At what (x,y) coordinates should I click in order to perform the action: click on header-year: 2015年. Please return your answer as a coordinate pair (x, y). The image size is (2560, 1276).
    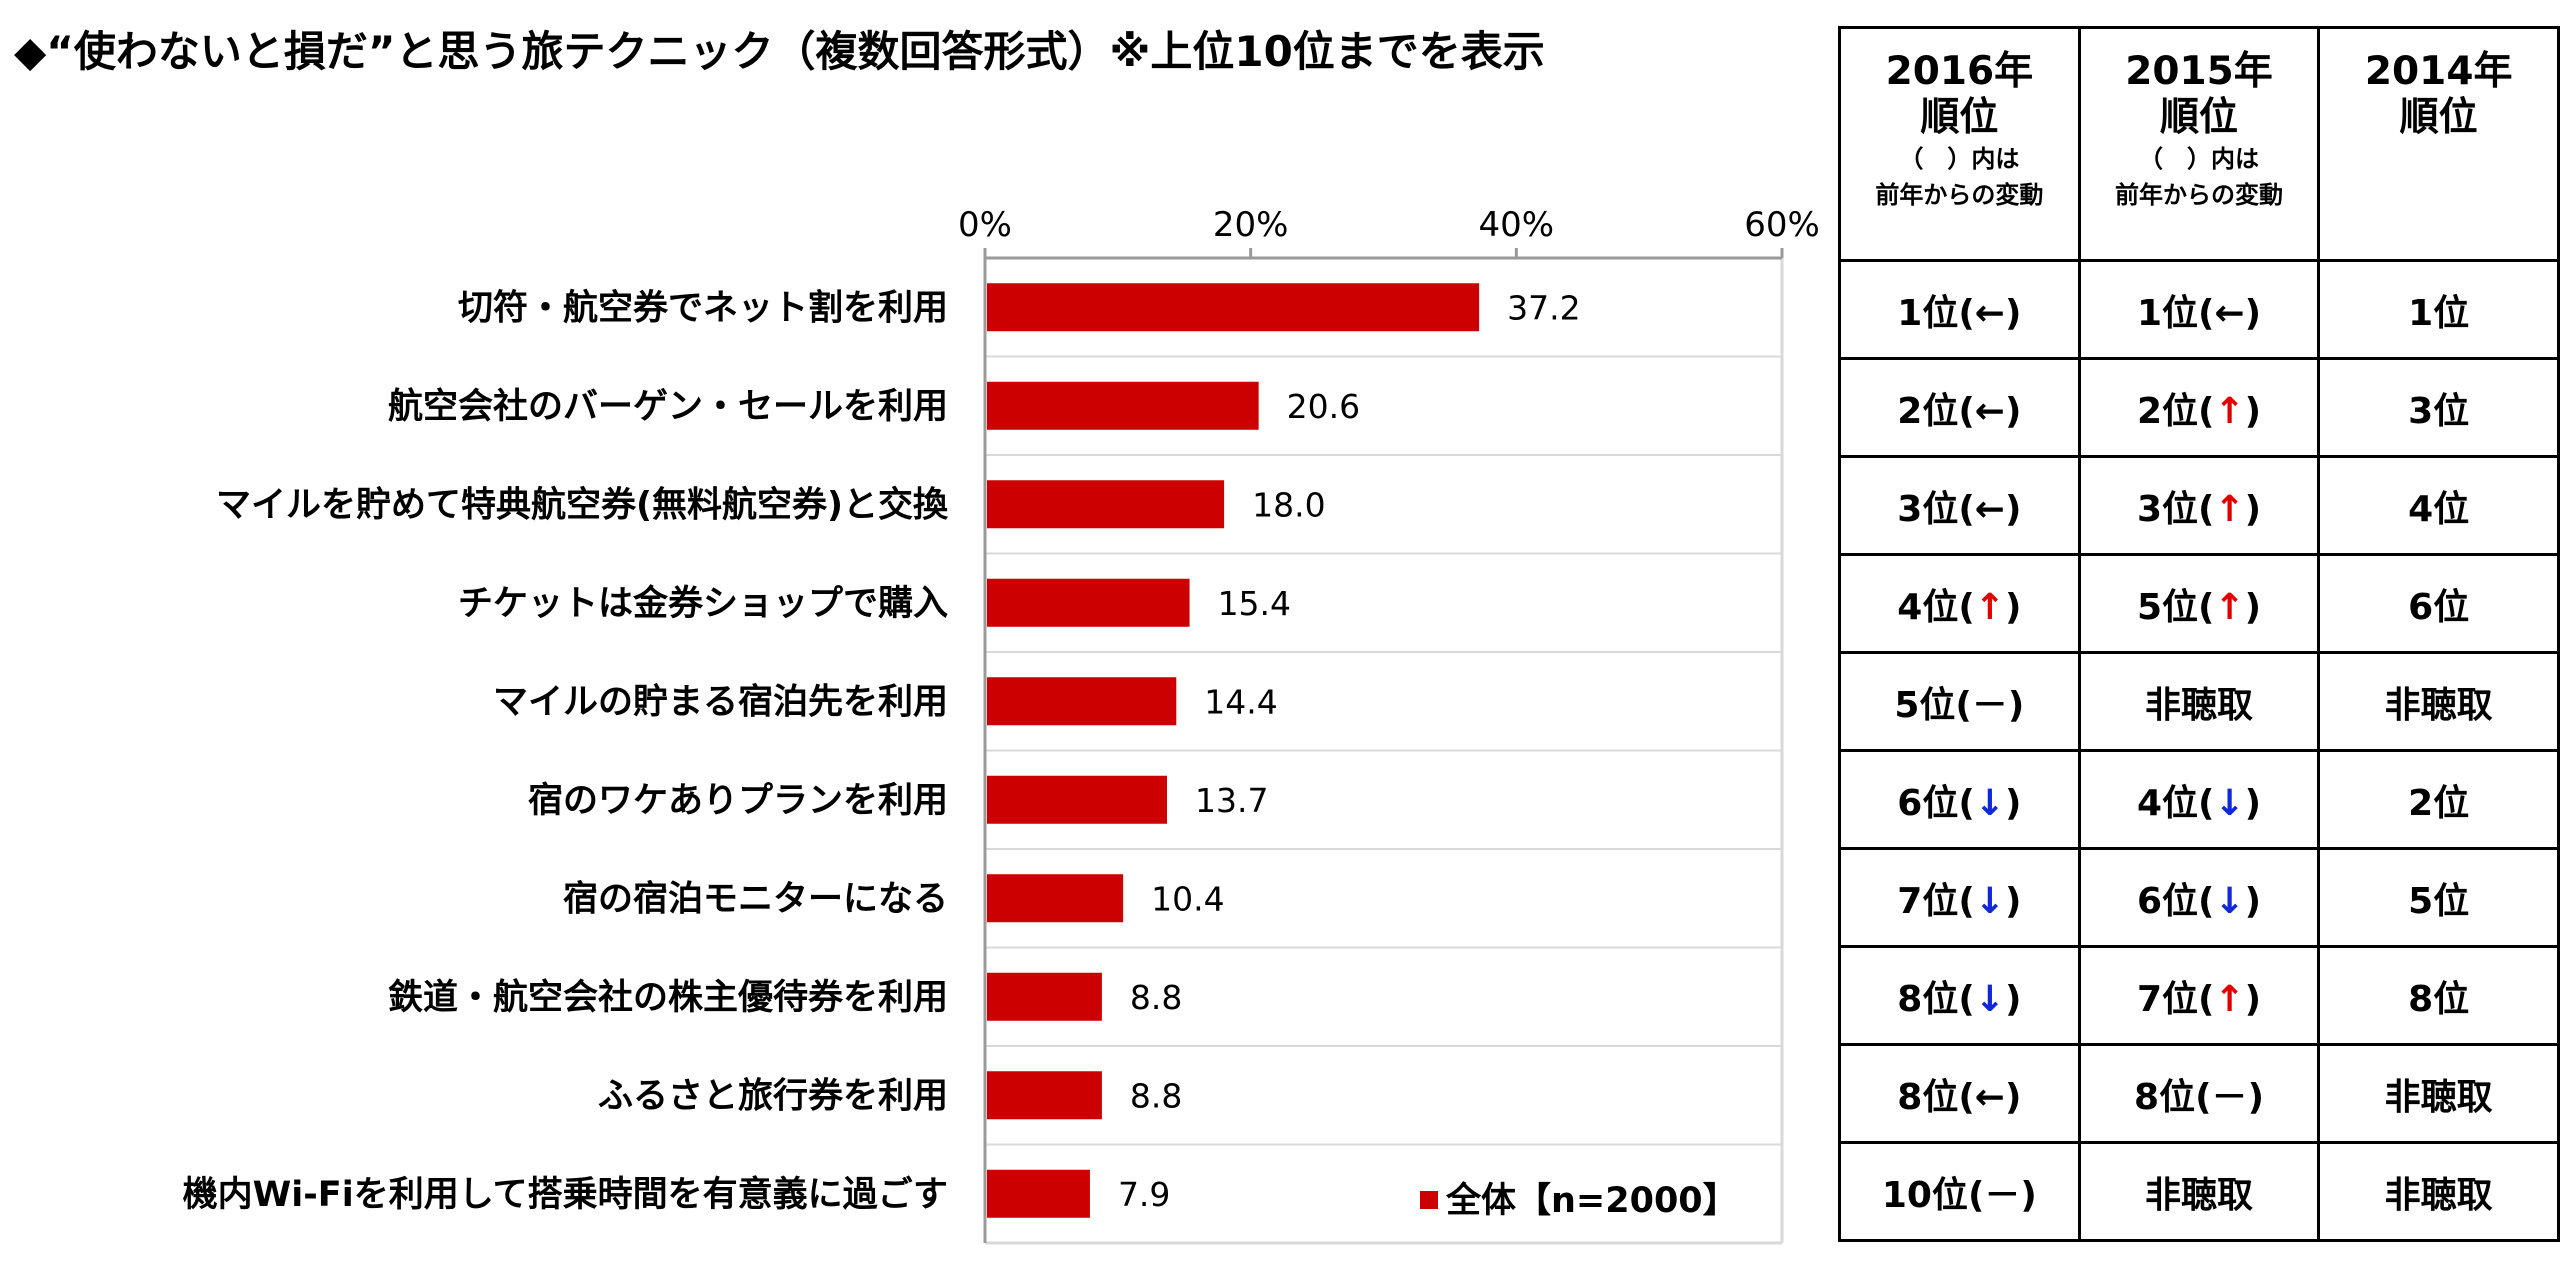
    Looking at the image, I should click on (2199, 71).